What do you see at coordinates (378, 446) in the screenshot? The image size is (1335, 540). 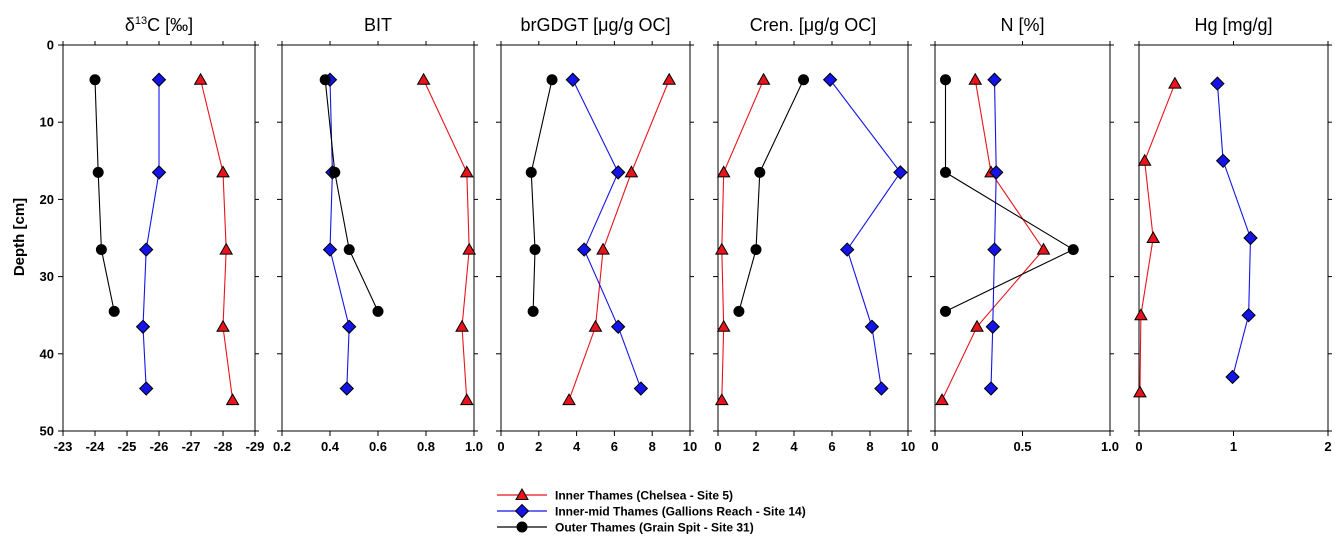 I see `x-tick-label: 0.6` at bounding box center [378, 446].